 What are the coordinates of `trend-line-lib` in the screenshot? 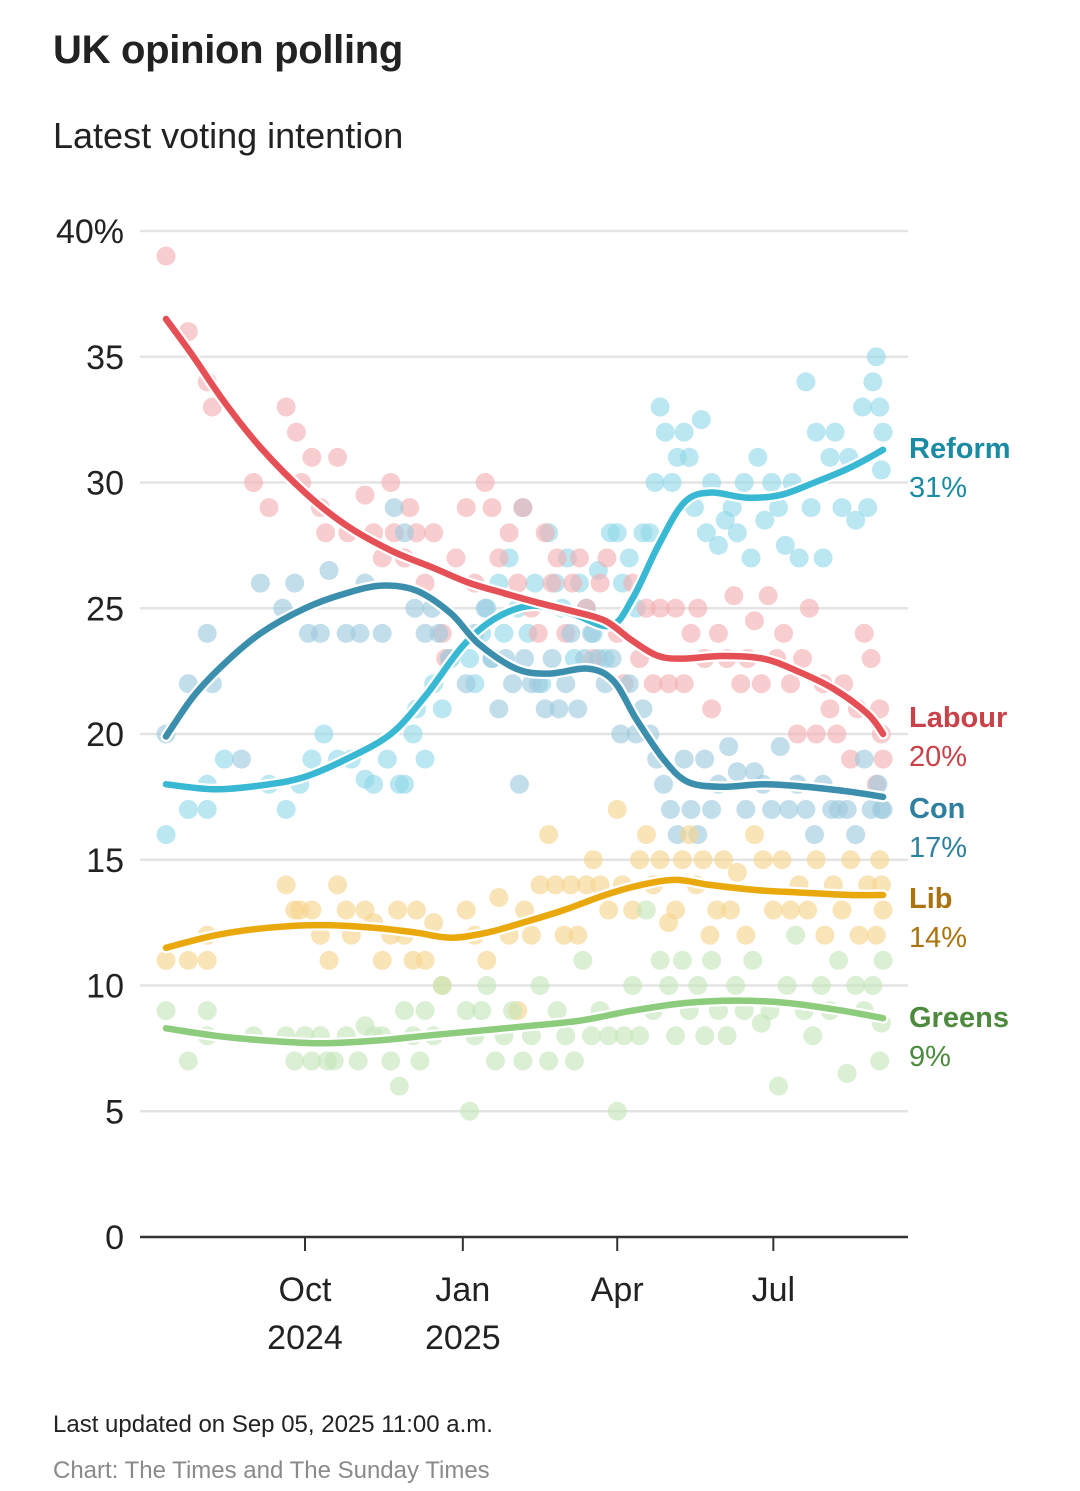 It's located at (524, 914).